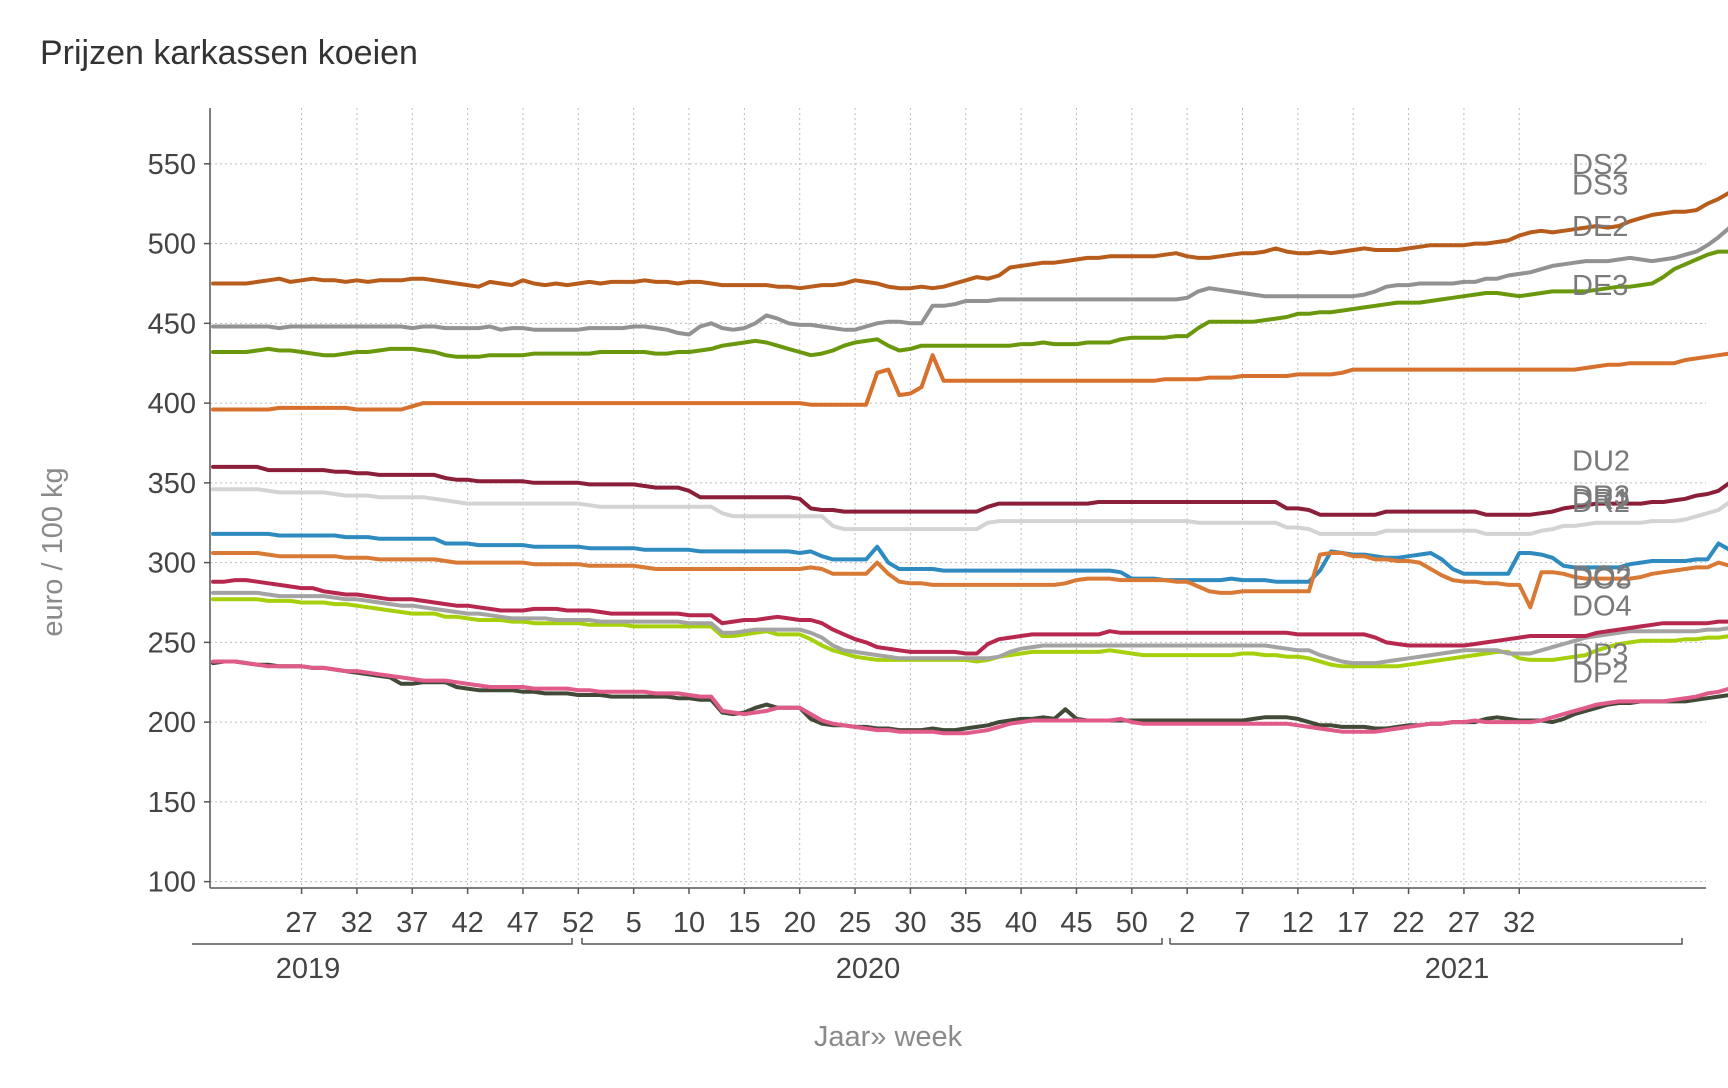  I want to click on year-label: 2021, so click(1457, 969).